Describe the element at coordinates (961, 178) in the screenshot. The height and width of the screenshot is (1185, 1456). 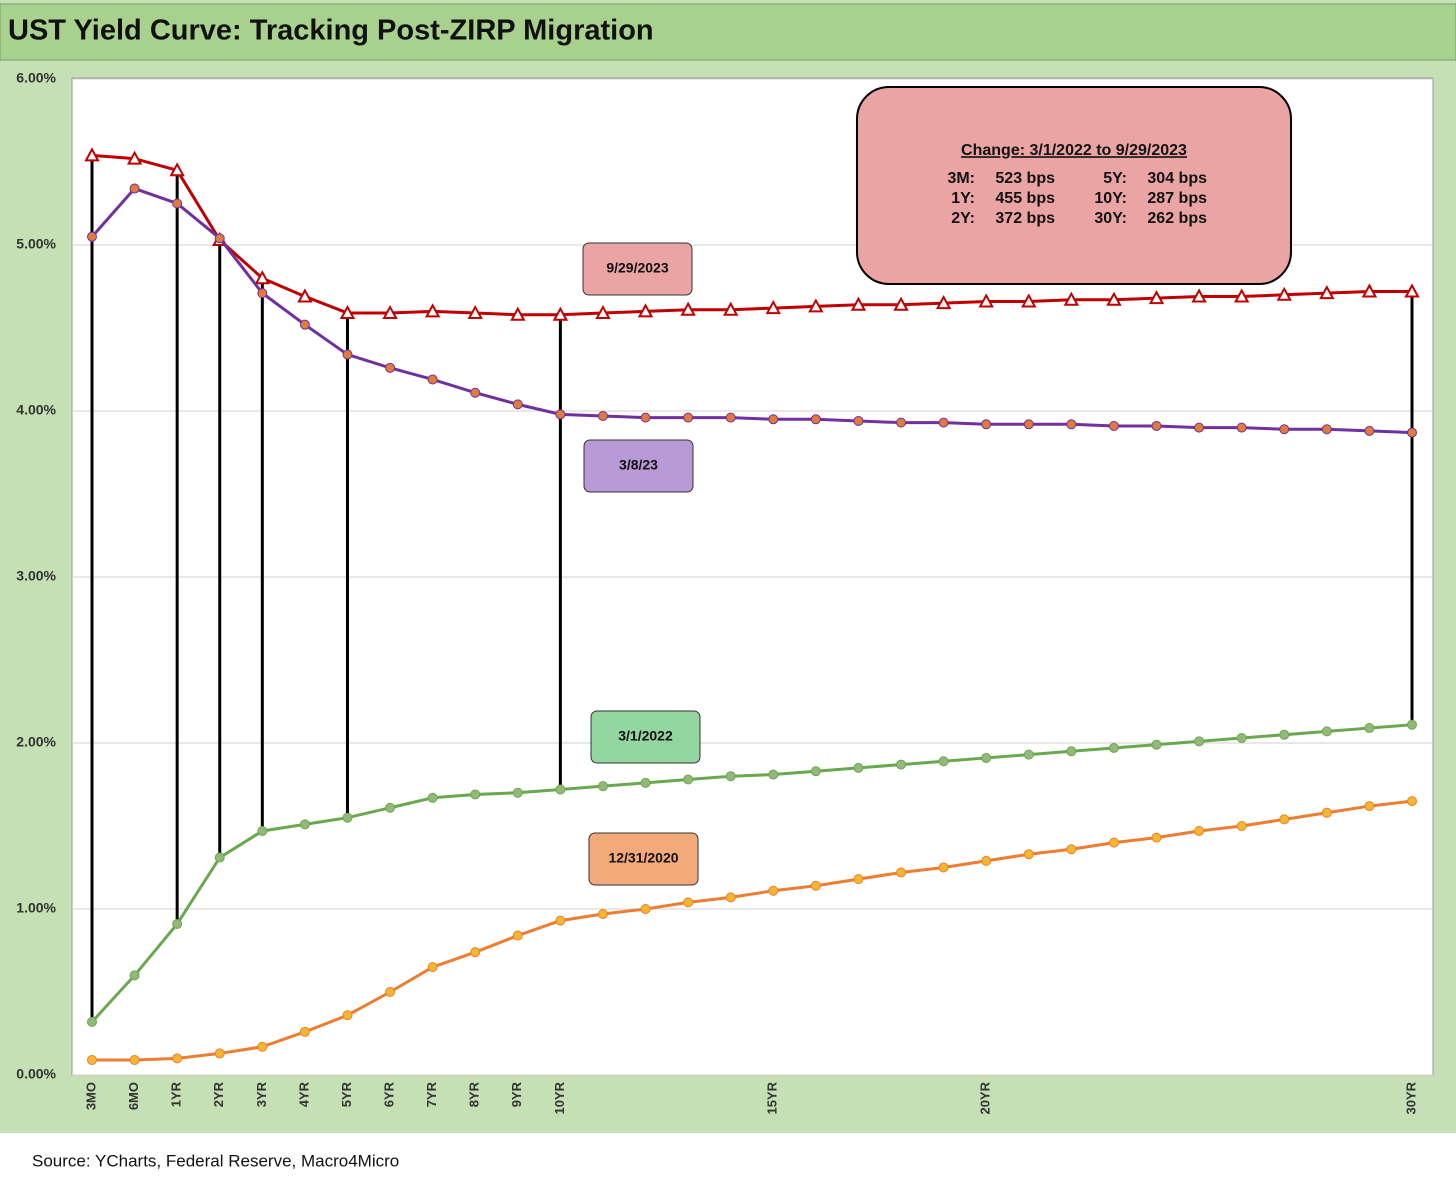
I see `annotation-cell: 3M:` at that location.